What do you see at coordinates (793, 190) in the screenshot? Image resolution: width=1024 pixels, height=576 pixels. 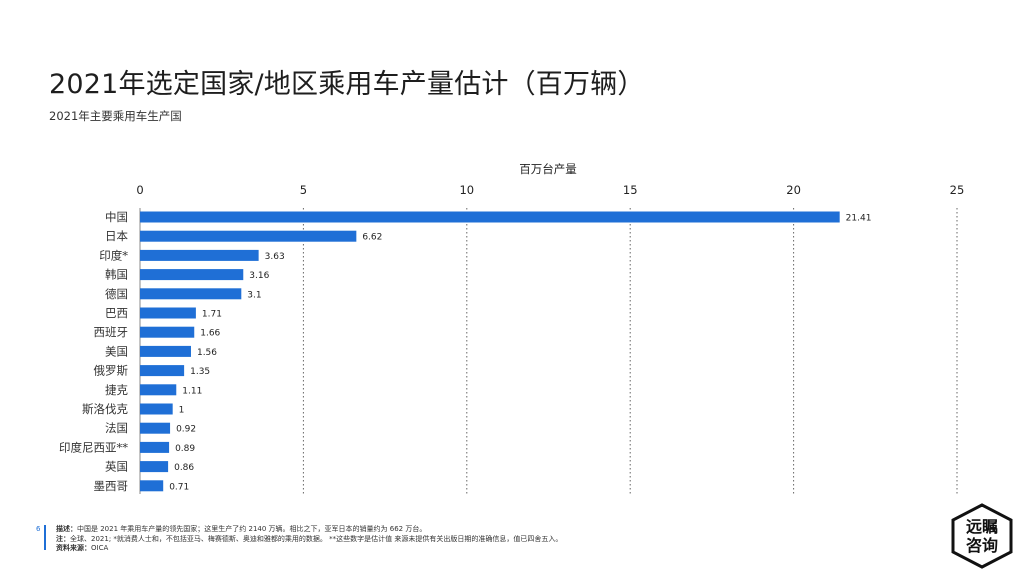 I see `x-tick-label: 20` at bounding box center [793, 190].